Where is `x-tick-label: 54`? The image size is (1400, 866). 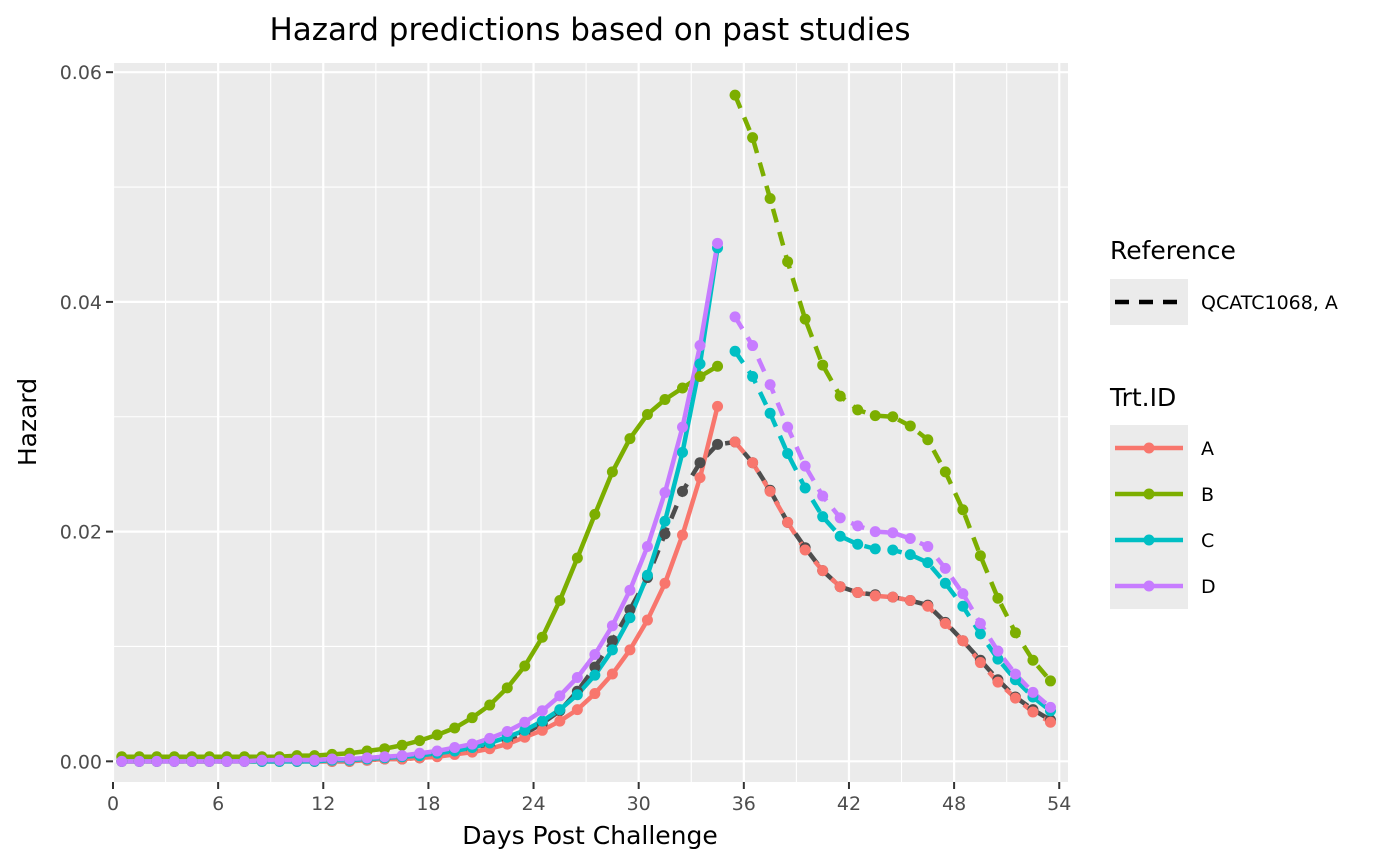 x-tick-label: 54 is located at coordinates (1059, 804).